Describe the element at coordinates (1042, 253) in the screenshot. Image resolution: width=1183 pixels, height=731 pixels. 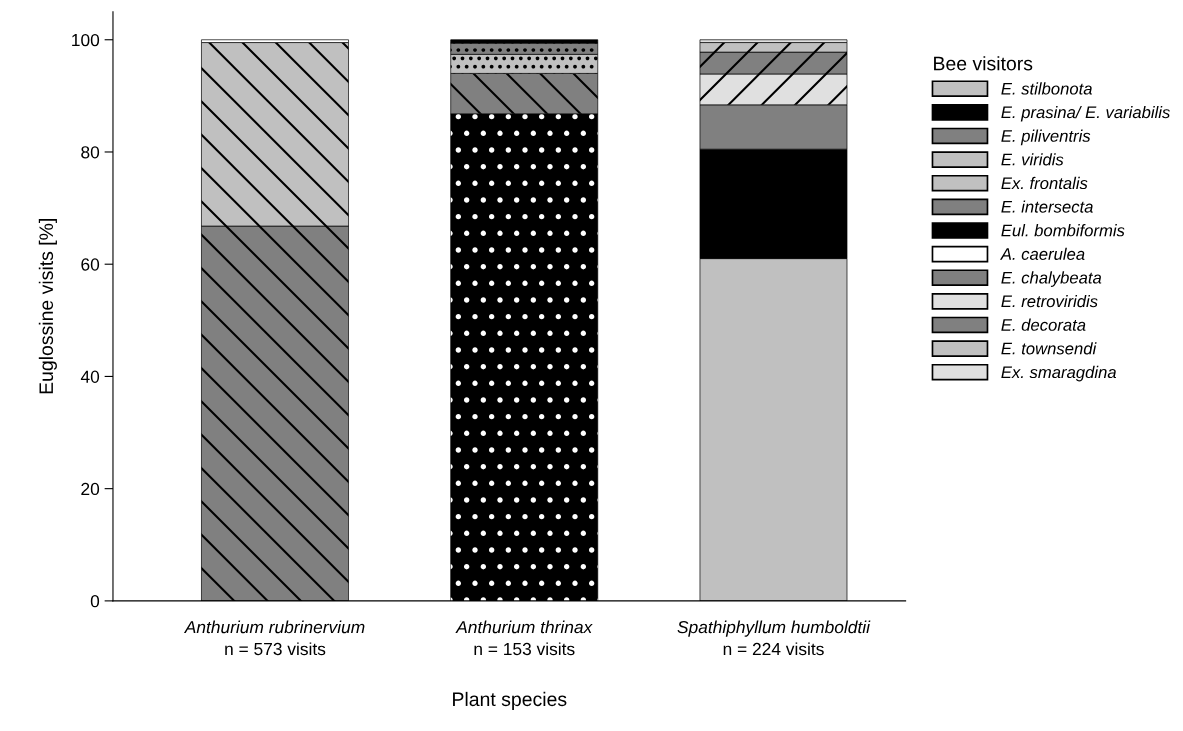
I see `legend-label: A. caerulea` at that location.